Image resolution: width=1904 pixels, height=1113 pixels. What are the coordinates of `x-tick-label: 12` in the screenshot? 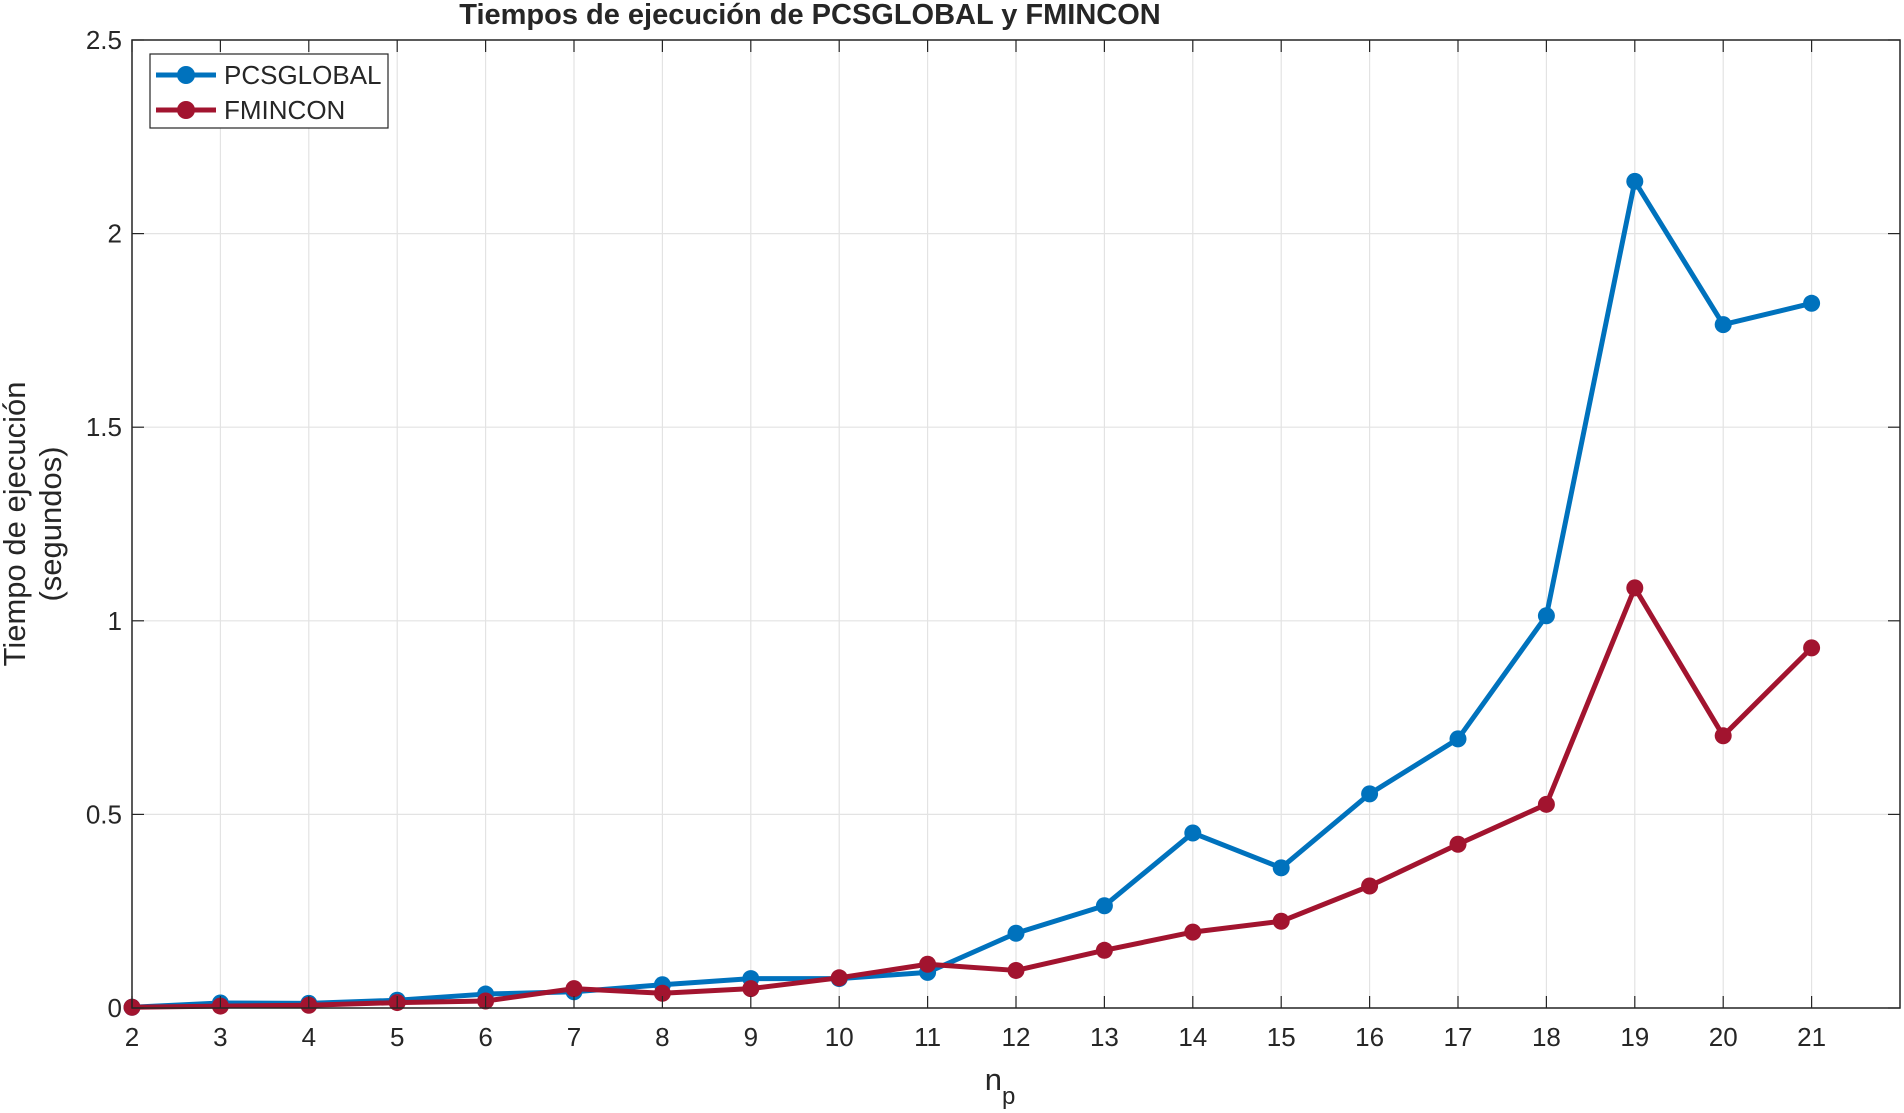 It's located at (1016, 1037).